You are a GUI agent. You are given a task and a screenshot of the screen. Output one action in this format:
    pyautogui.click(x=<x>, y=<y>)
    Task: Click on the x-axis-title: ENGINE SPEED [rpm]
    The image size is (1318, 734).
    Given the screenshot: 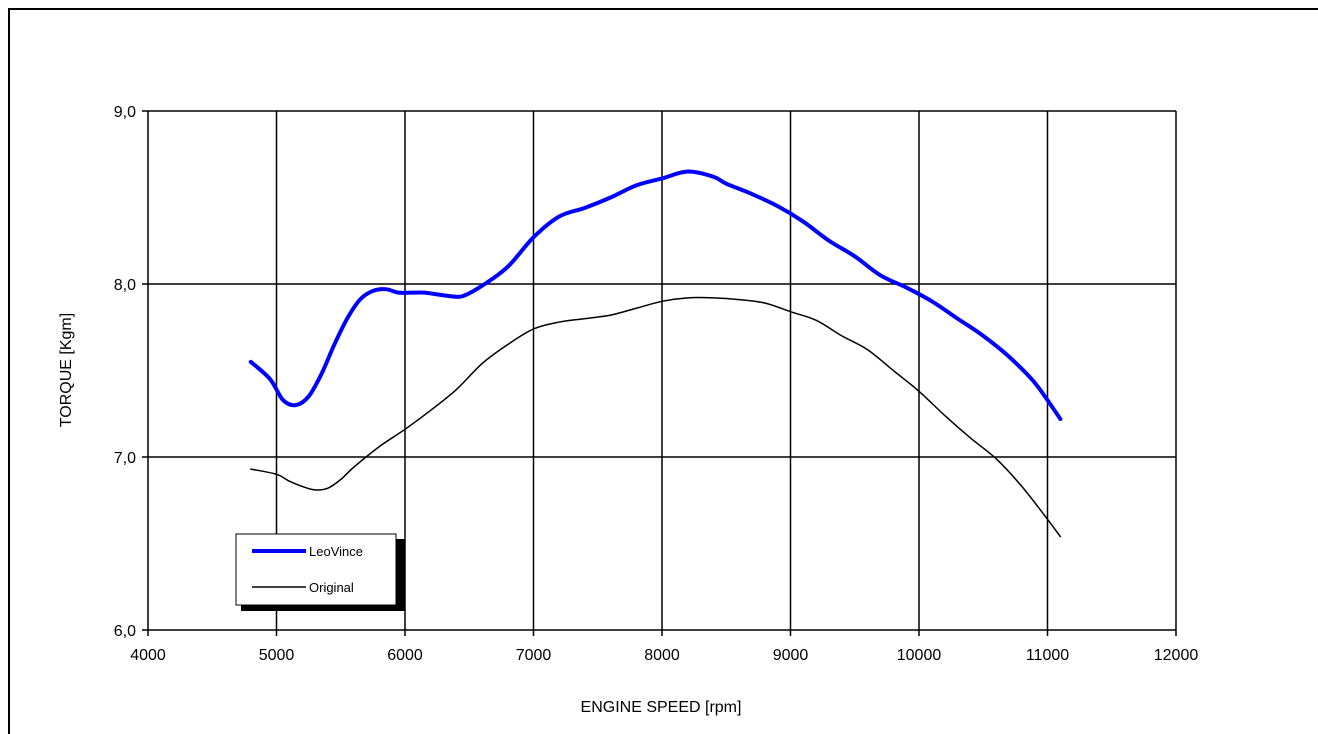 What is the action you would take?
    pyautogui.click(x=661, y=707)
    